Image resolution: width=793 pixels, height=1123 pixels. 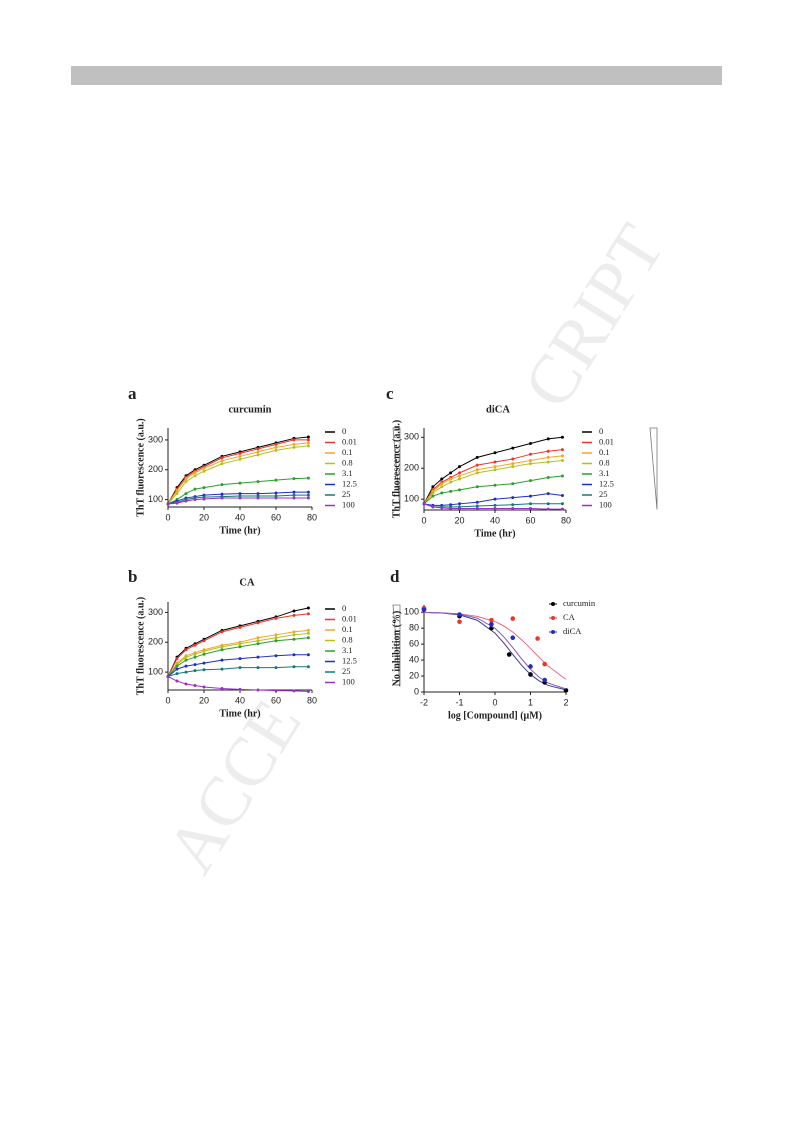 I want to click on legend-label: 0.1, so click(x=604, y=452).